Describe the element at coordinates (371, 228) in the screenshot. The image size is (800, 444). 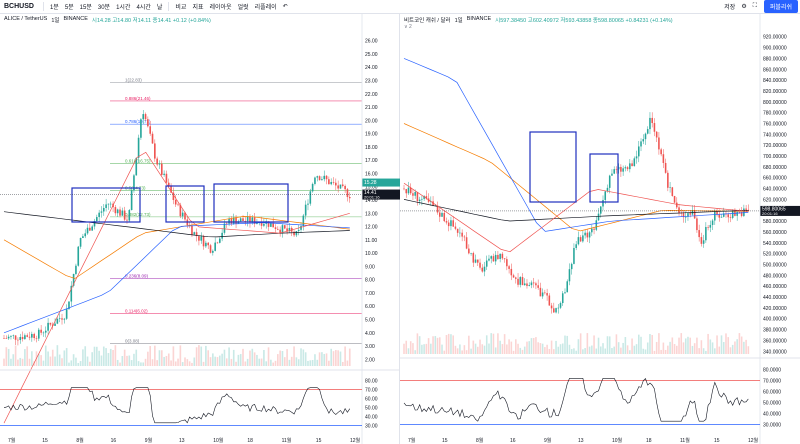
I see `price-axis-label: 12.00` at that location.